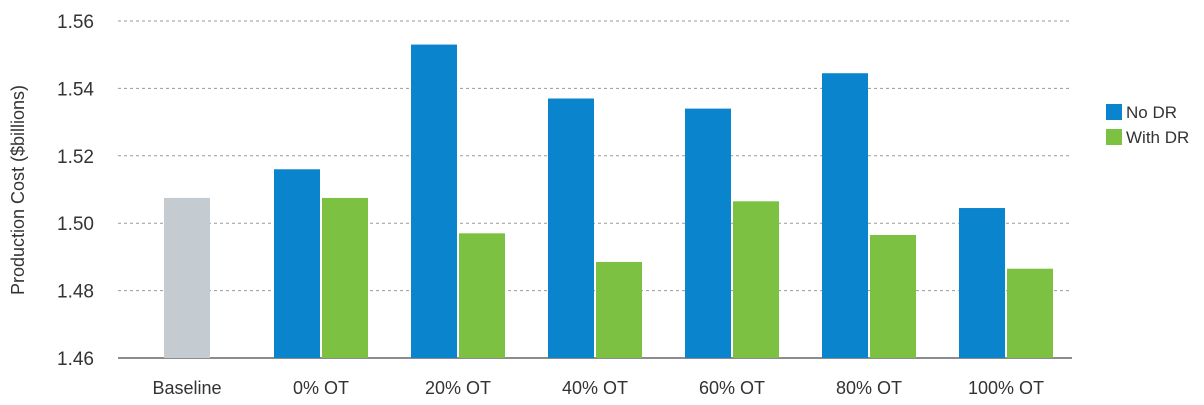 The height and width of the screenshot is (405, 1204). Describe the element at coordinates (869, 388) in the screenshot. I see `x-category-label: 80% OT` at that location.